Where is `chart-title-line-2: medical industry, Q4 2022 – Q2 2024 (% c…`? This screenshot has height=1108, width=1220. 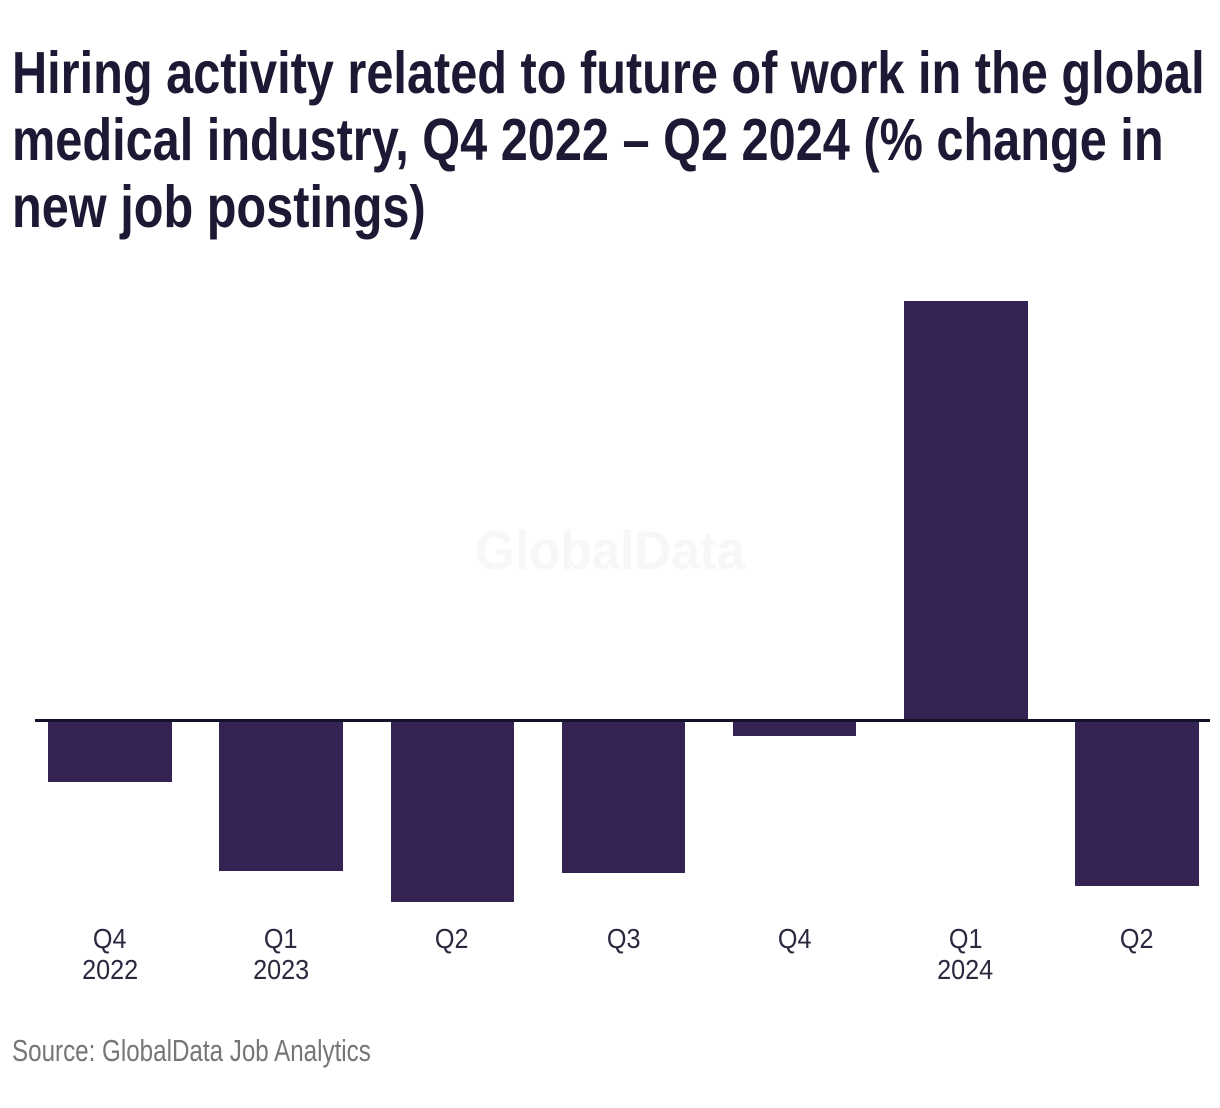 chart-title-line-2: medical industry, Q4 2022 – Q2 2024 (% c… is located at coordinates (588, 140).